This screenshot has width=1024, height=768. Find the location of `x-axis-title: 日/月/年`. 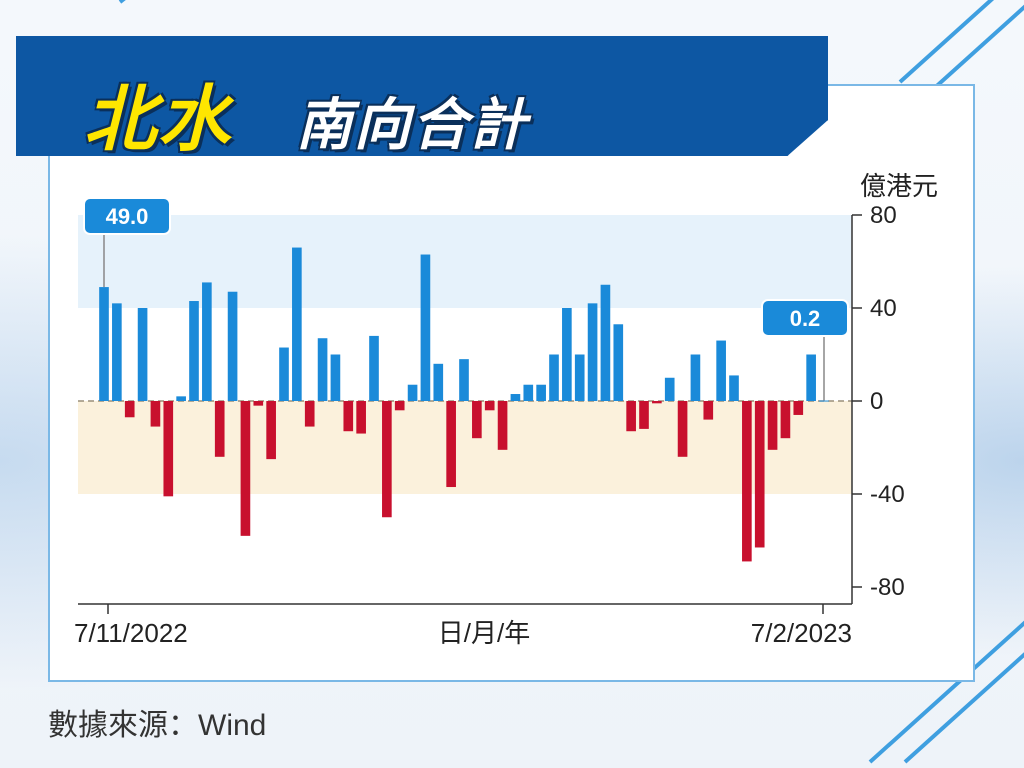

x-axis-title: 日/月/年 is located at coordinates (484, 633).